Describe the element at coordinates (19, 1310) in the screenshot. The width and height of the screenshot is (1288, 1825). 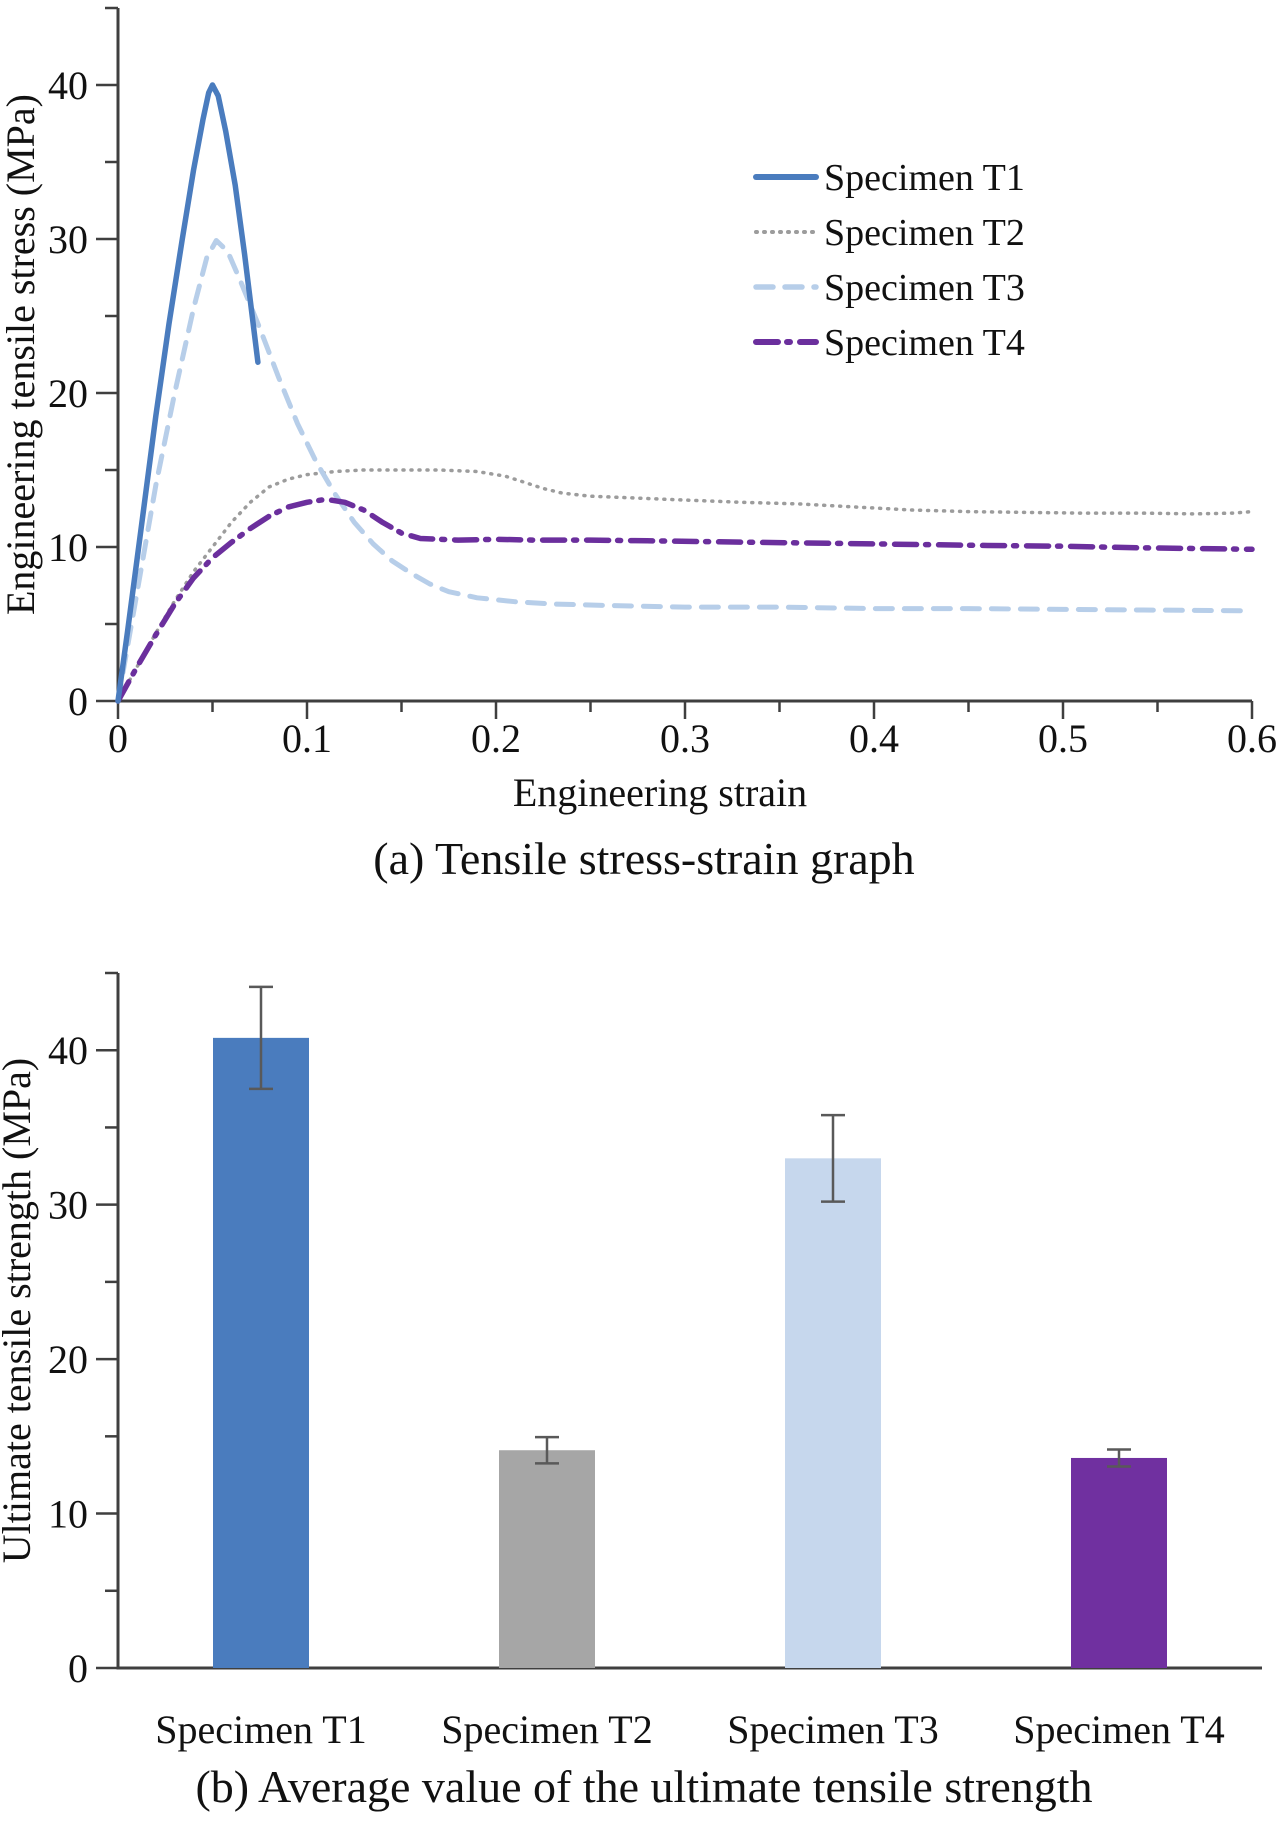
I see `y-axis-title: Ultimate tensile strength (MPa)` at that location.